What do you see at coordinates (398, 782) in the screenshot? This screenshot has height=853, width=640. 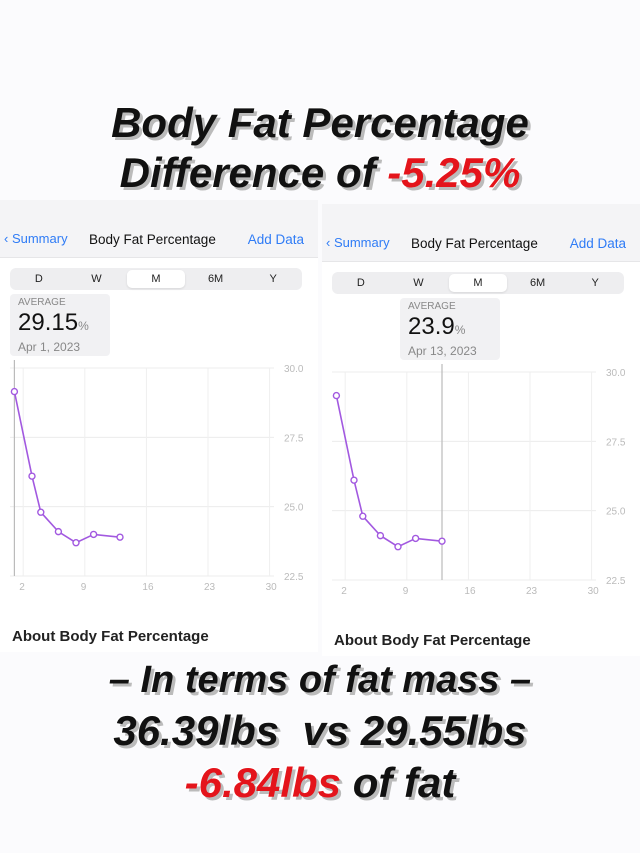 I see `fat-loss-label: of fat` at bounding box center [398, 782].